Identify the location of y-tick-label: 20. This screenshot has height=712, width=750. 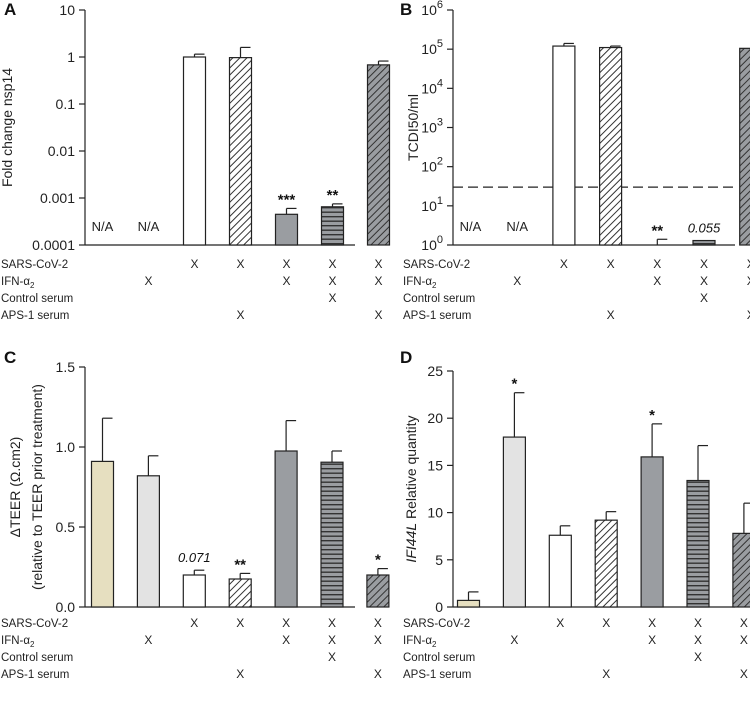
(435, 418).